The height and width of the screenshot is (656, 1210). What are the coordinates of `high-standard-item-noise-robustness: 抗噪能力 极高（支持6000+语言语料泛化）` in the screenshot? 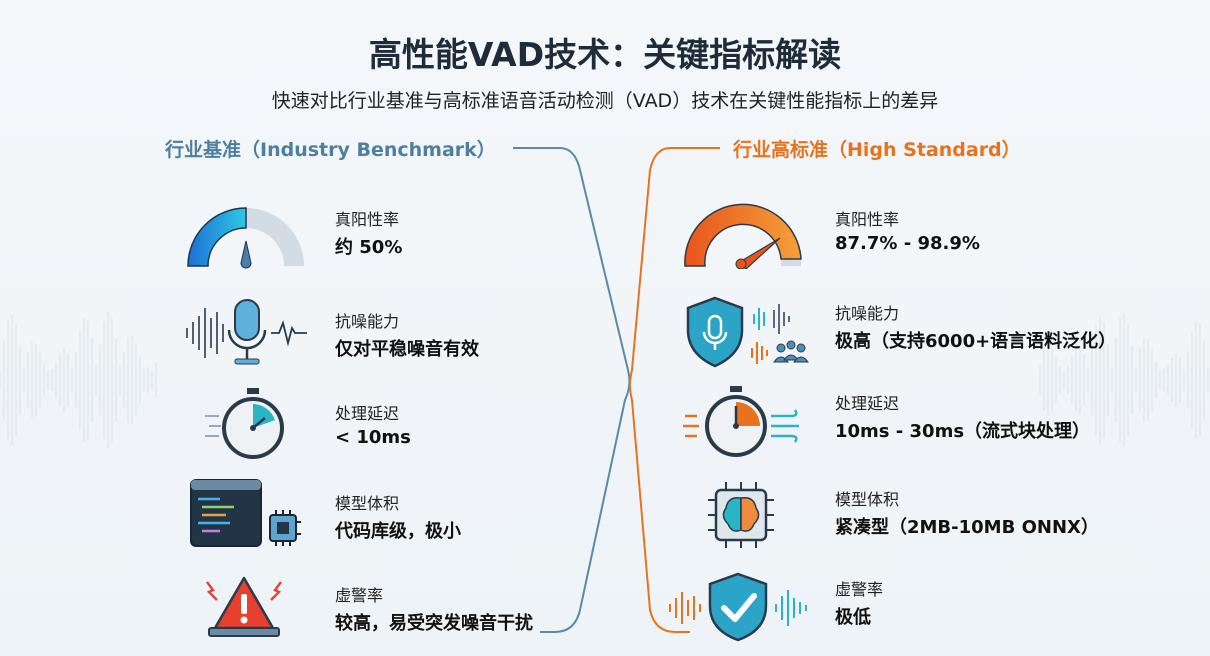 It's located at (975, 326).